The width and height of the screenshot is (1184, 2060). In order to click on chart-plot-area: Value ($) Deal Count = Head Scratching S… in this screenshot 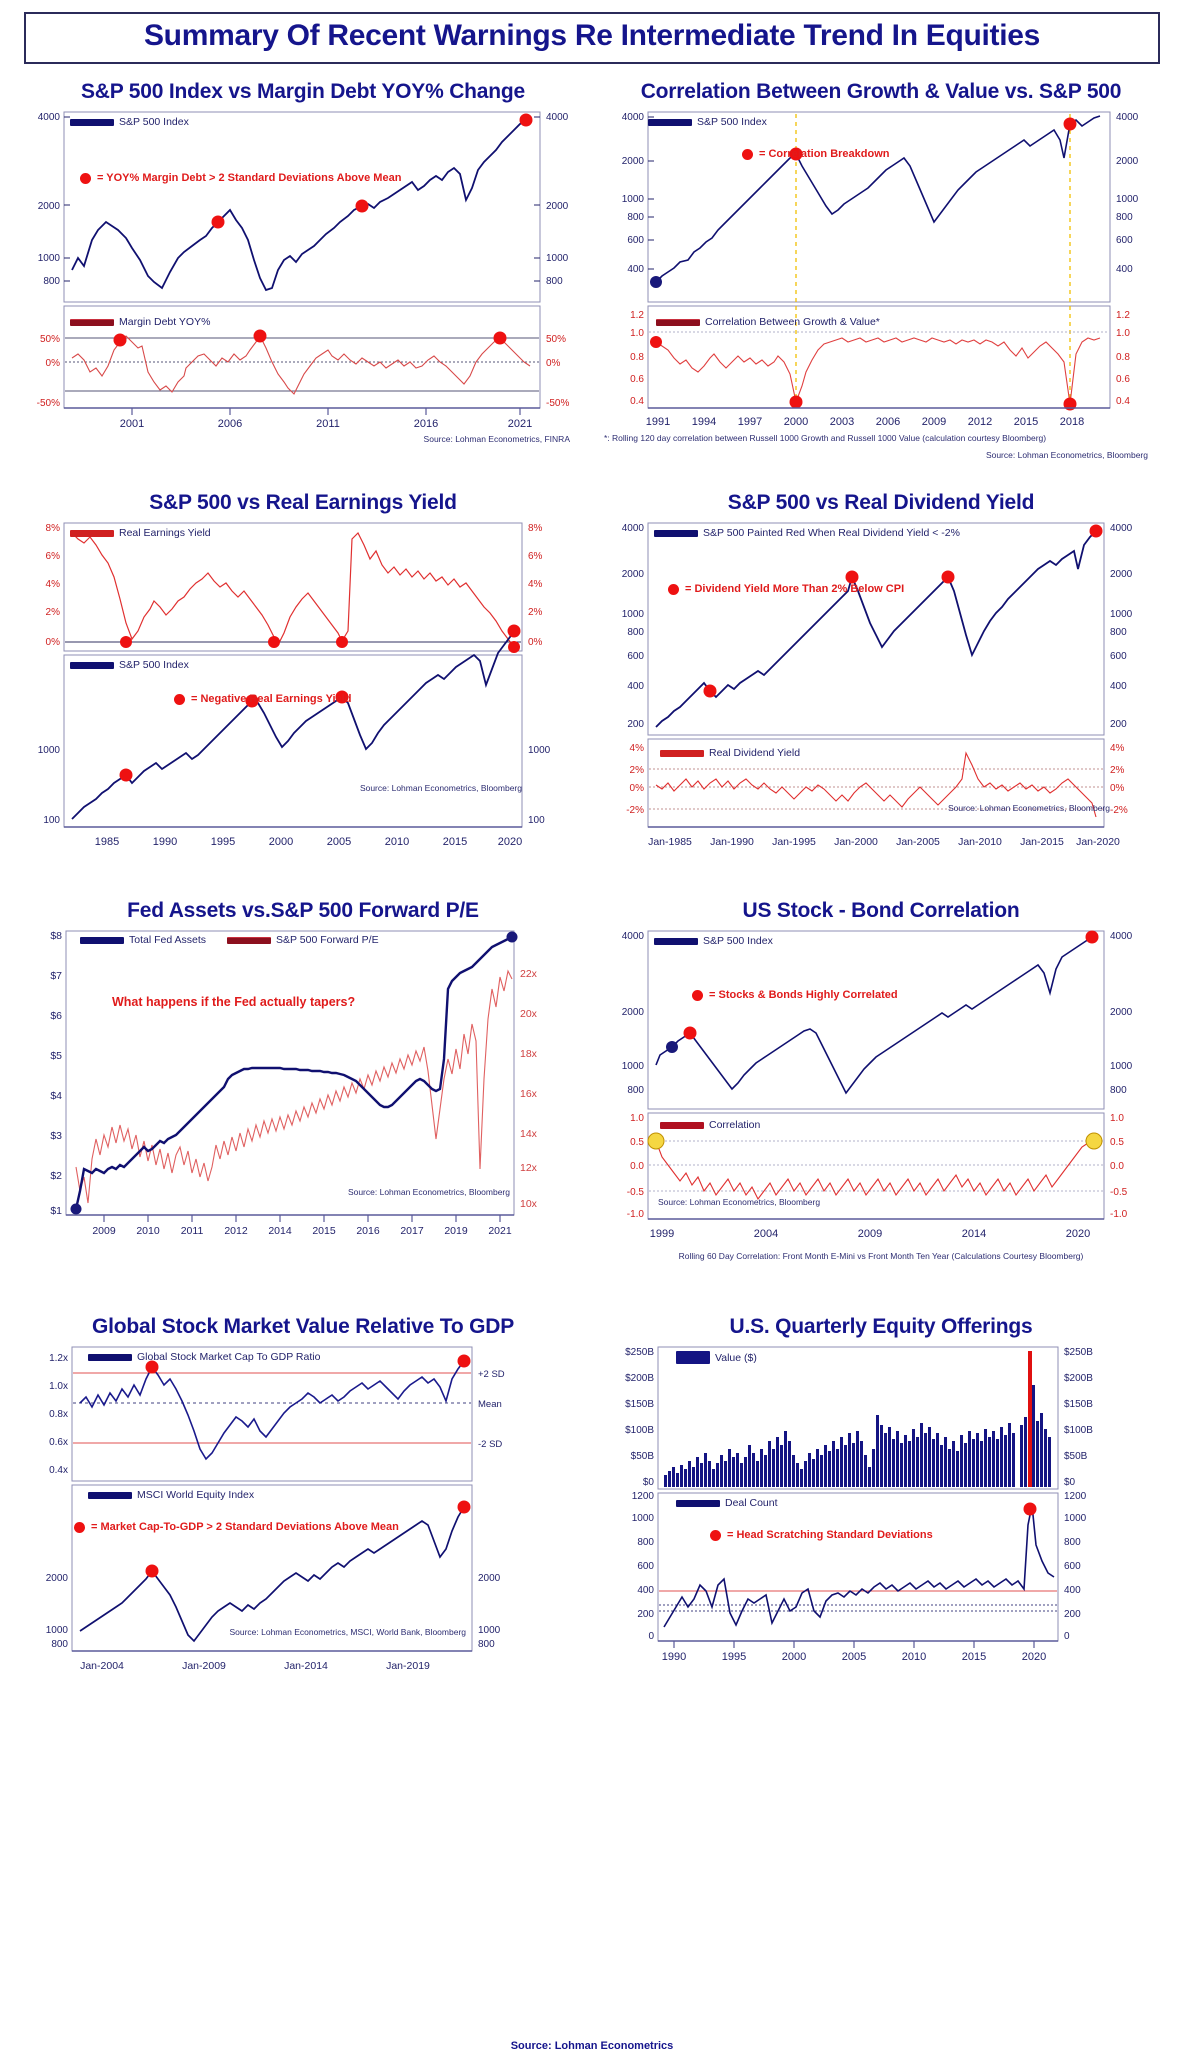, I will do `click(881, 1505)`.